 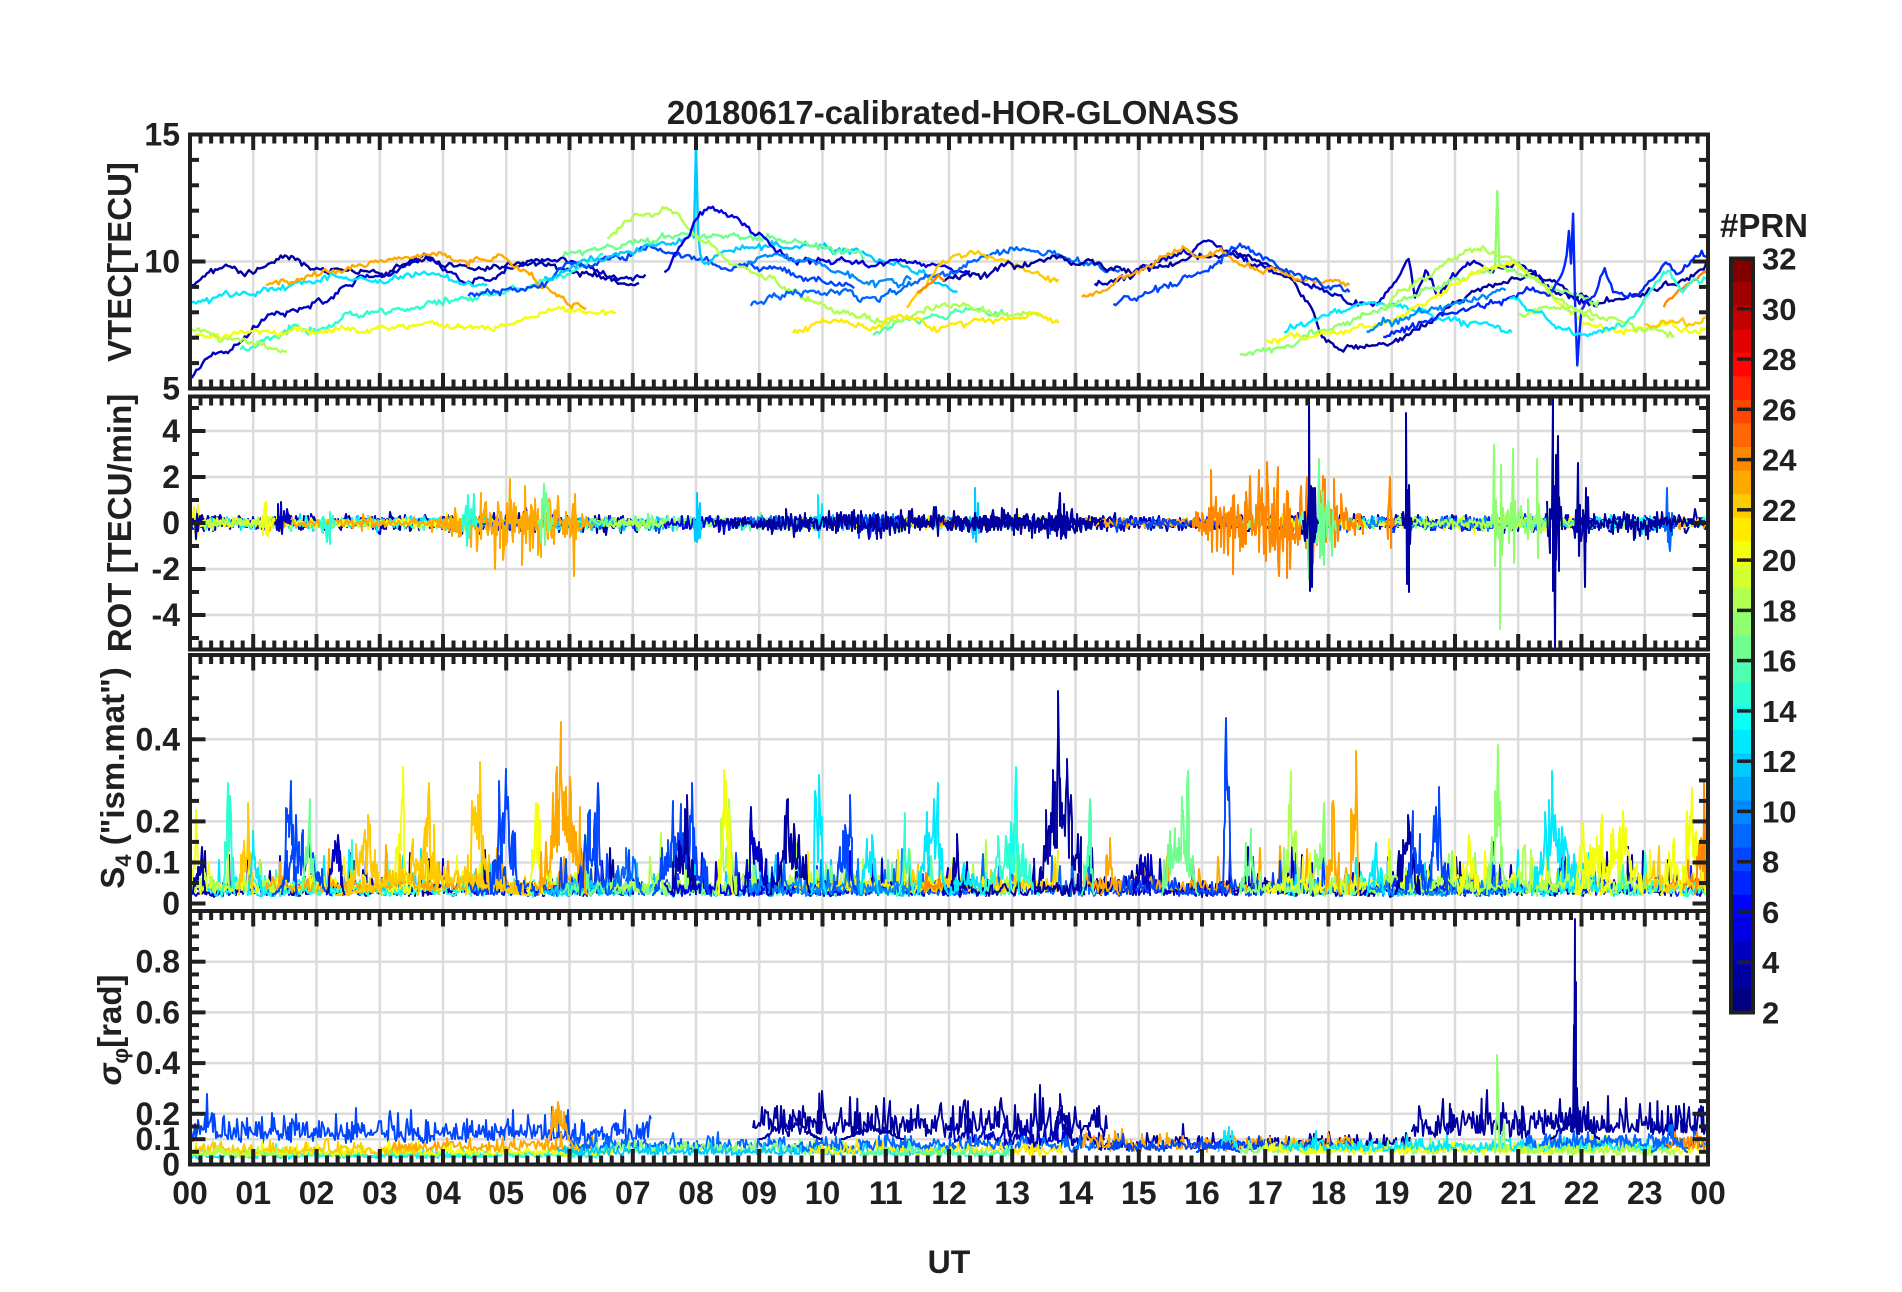 I want to click on svg-text: 13, so click(x=1012, y=1193).